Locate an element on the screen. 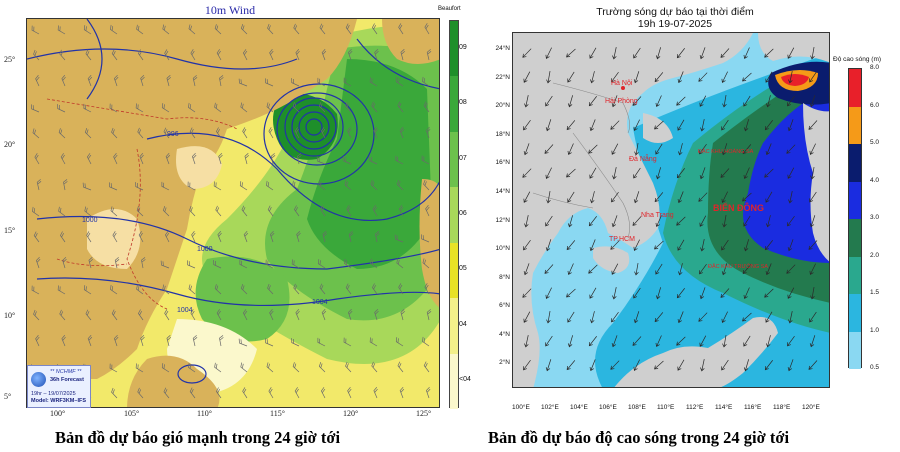 The height and width of the screenshot is (452, 900). place-bien-dong: BIỂN ĐÔNG is located at coordinates (738, 207).